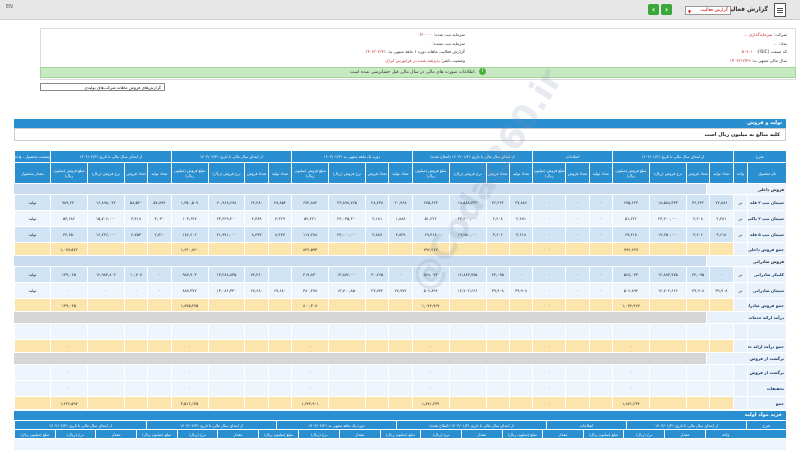 Image resolution: width=800 pixels, height=450 pixels. I want to click on table-cell: ۵۰۶,۸۹۴, so click(430, 290).